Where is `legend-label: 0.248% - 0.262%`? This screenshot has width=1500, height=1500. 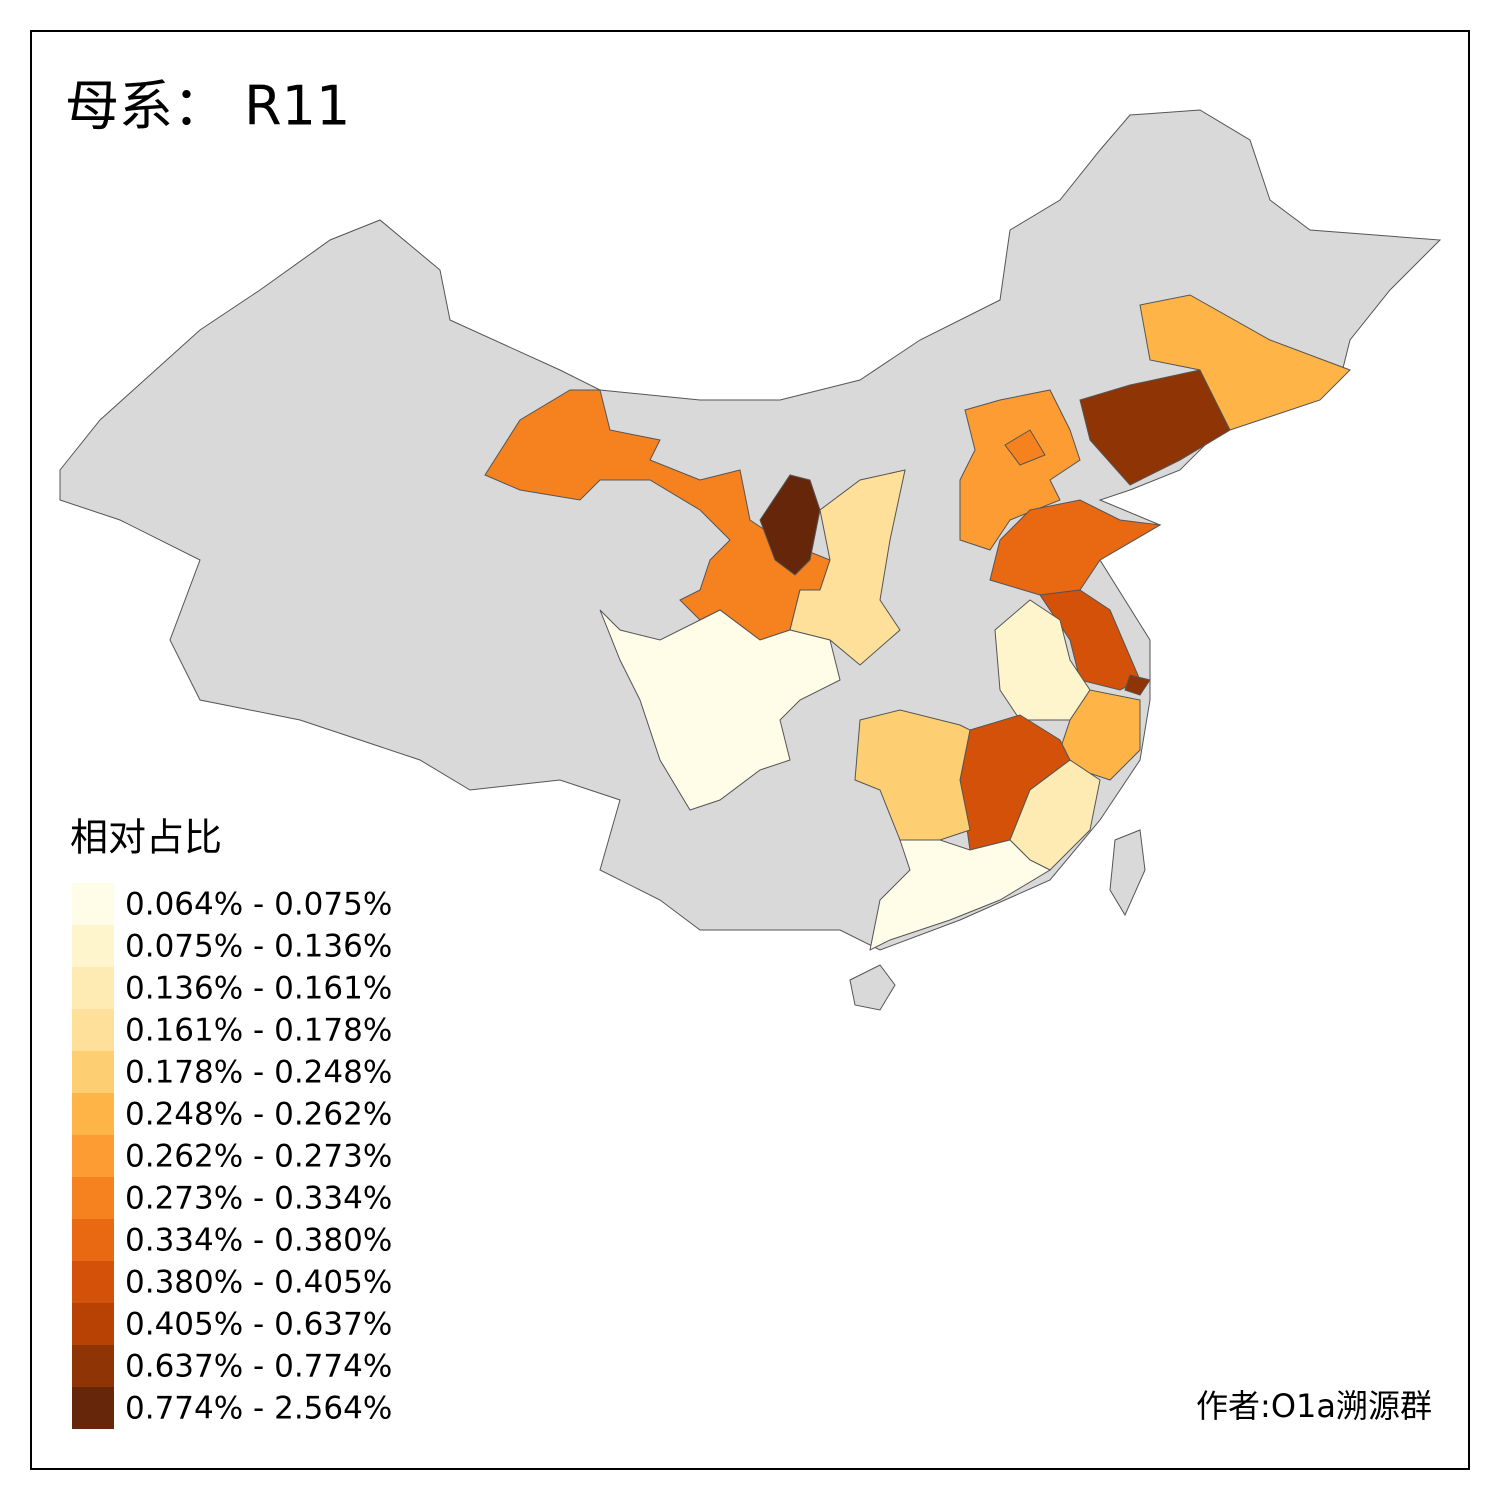
legend-label: 0.248% - 0.262% is located at coordinates (258, 1115).